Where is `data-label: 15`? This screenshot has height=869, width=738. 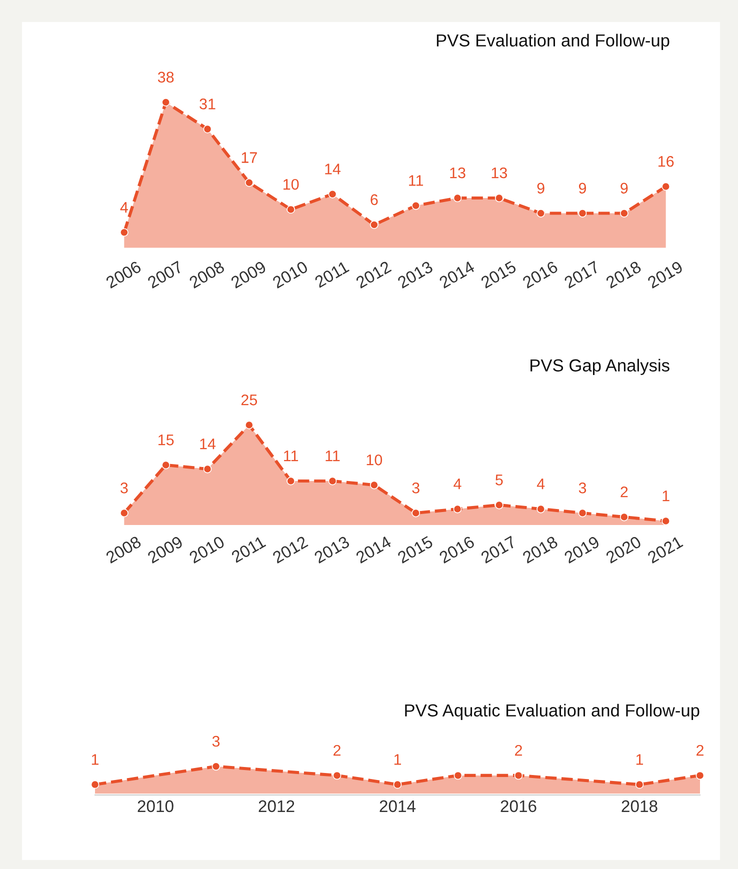
data-label: 15 is located at coordinates (166, 440).